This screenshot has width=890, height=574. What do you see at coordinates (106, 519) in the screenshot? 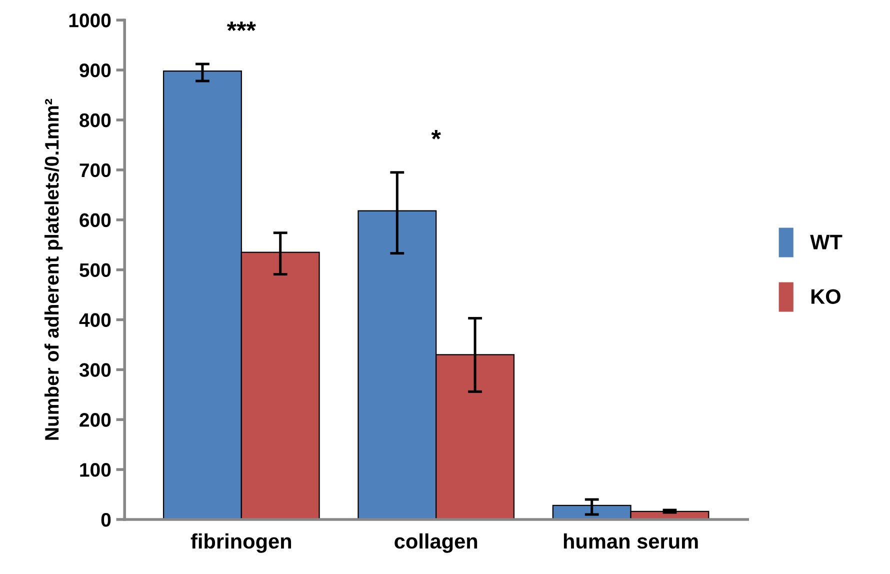
I see `y-tick-label: 0` at bounding box center [106, 519].